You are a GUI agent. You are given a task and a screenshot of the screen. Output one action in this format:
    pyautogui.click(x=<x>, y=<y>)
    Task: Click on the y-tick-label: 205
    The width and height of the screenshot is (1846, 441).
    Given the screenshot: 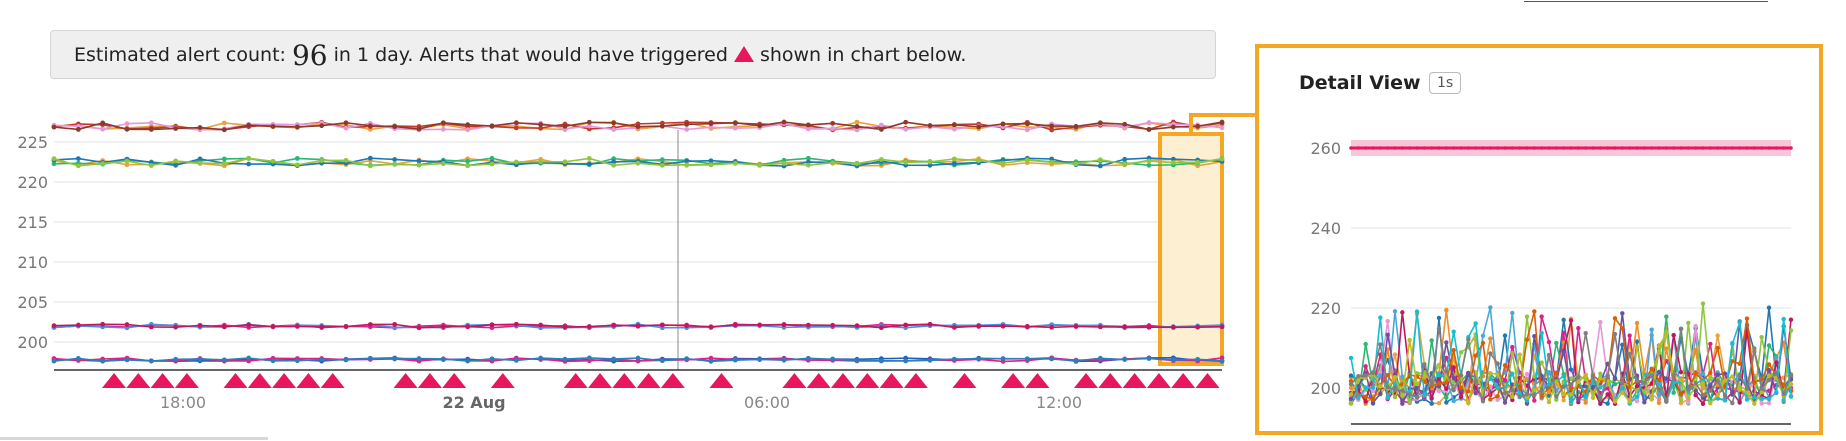 What is the action you would take?
    pyautogui.click(x=32, y=302)
    